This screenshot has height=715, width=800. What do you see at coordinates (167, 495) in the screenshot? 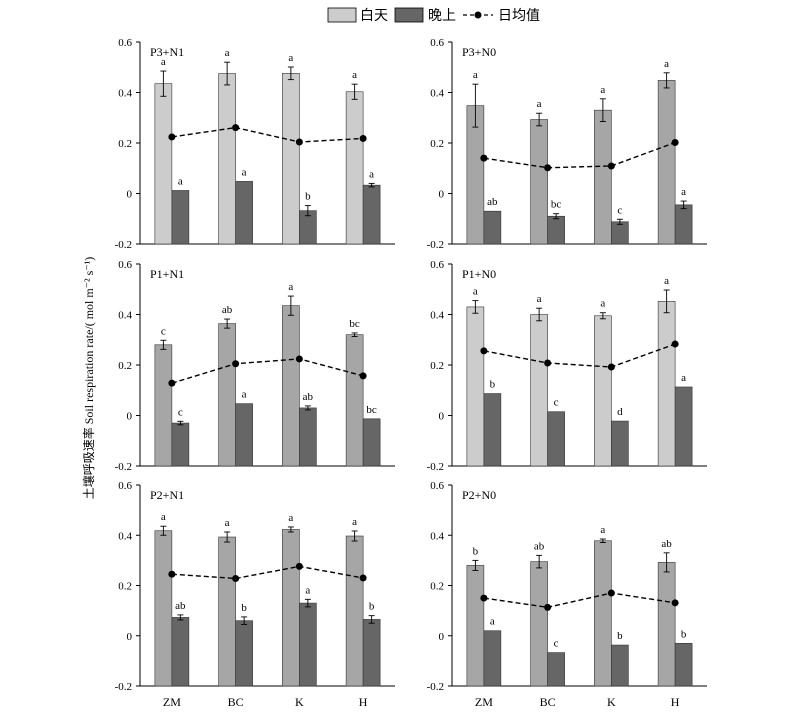
I see `panel-label: P2+N1` at bounding box center [167, 495].